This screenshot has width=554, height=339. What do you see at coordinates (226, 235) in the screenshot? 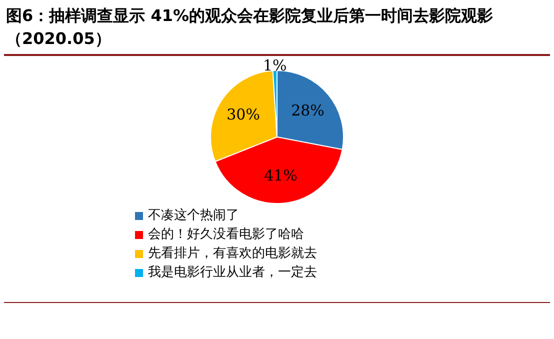
I see `legend-label: 会的！好久没看电影了哈哈` at bounding box center [226, 235].